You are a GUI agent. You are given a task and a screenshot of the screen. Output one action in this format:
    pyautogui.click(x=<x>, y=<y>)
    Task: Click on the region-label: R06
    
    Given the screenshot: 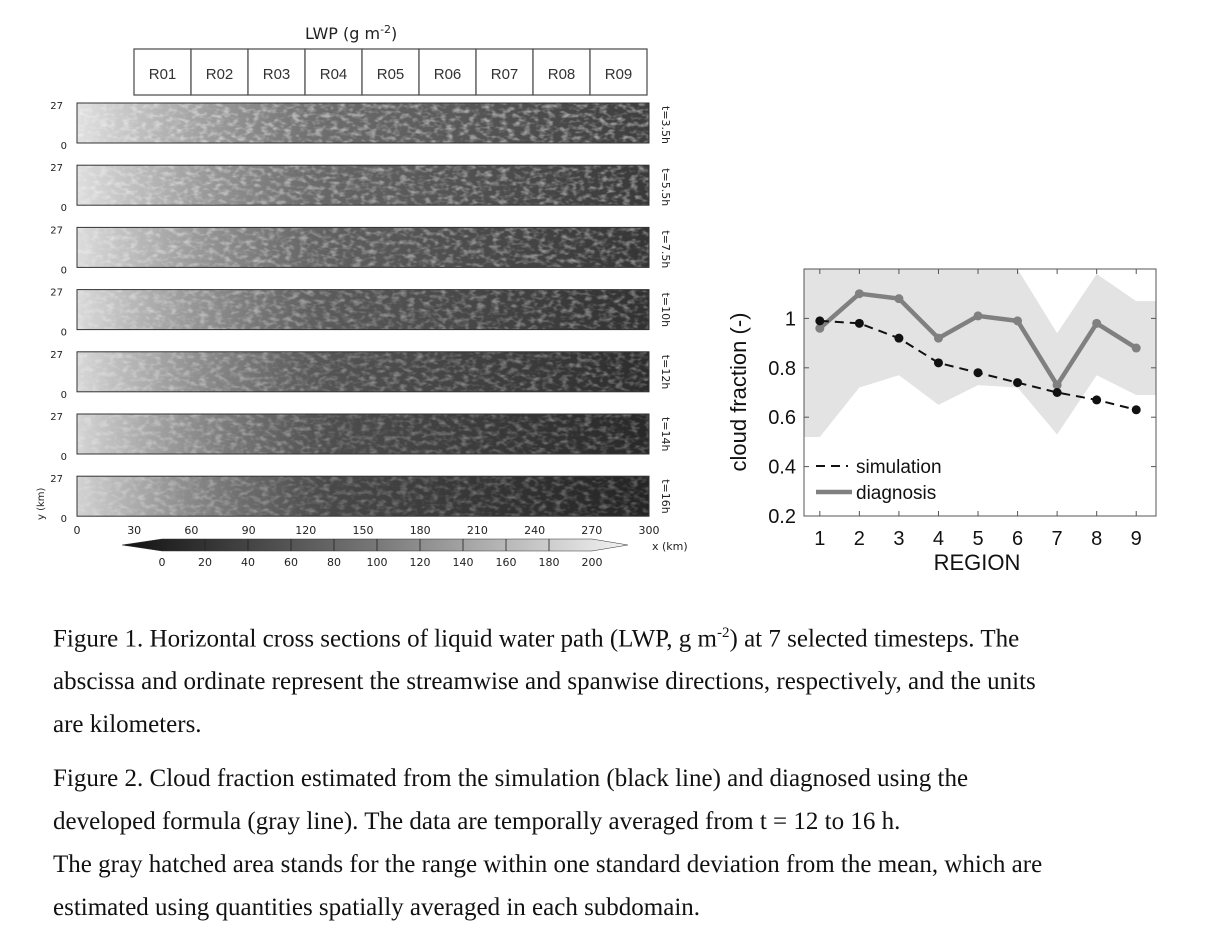 What is the action you would take?
    pyautogui.click(x=448, y=74)
    